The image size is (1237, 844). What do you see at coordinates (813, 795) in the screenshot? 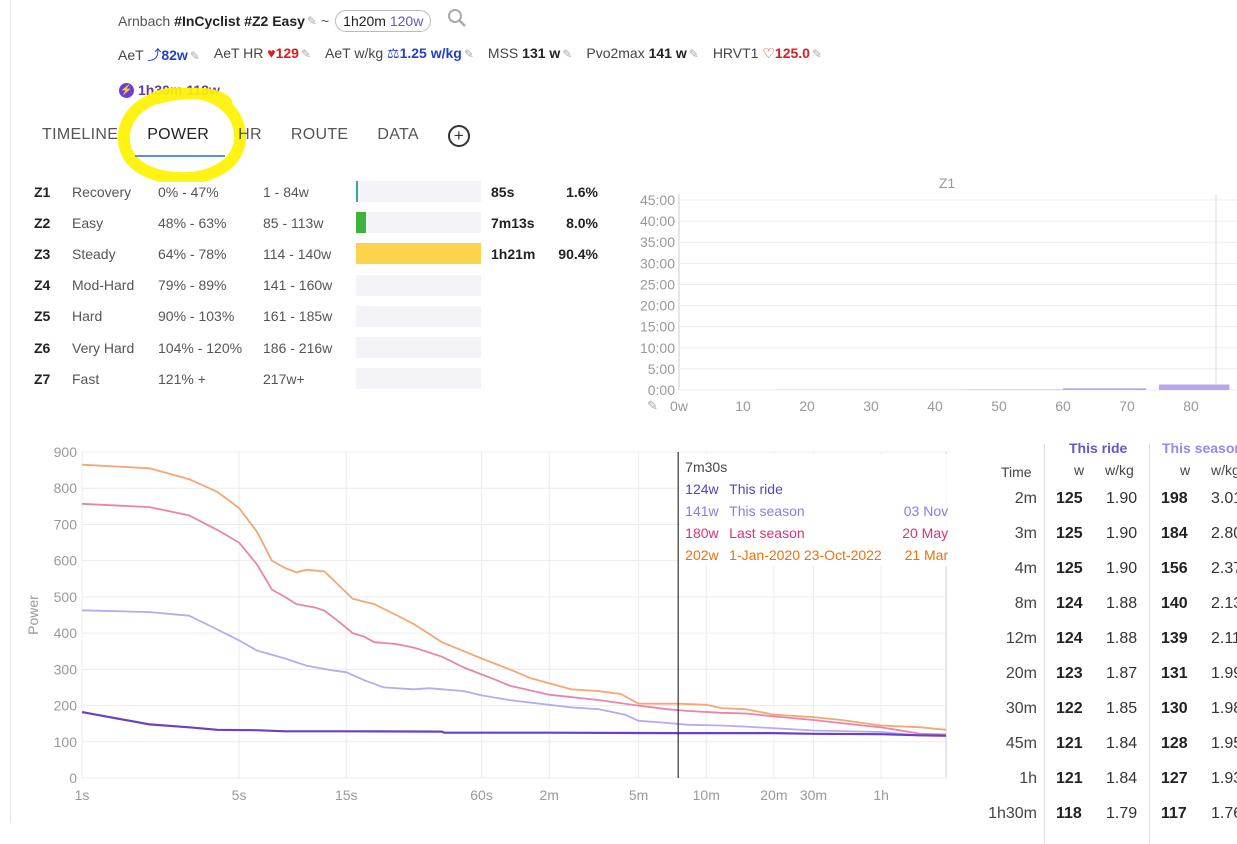
I see `curve-x-tick: 30m` at bounding box center [813, 795].